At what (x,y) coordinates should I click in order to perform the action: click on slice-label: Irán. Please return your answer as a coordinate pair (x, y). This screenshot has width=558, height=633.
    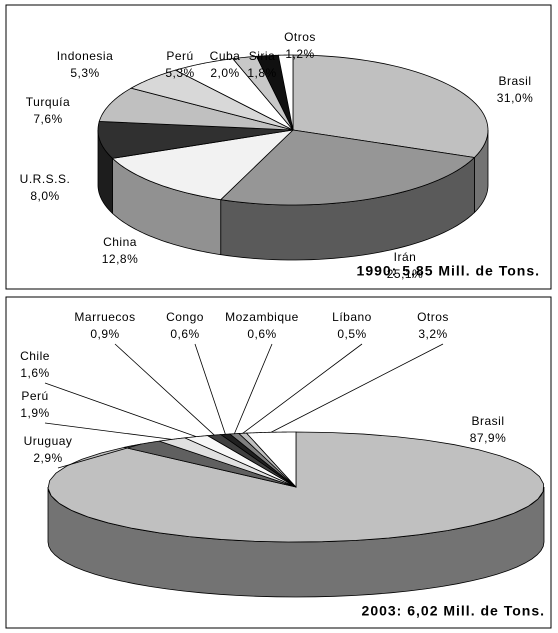
    Looking at the image, I should click on (405, 257).